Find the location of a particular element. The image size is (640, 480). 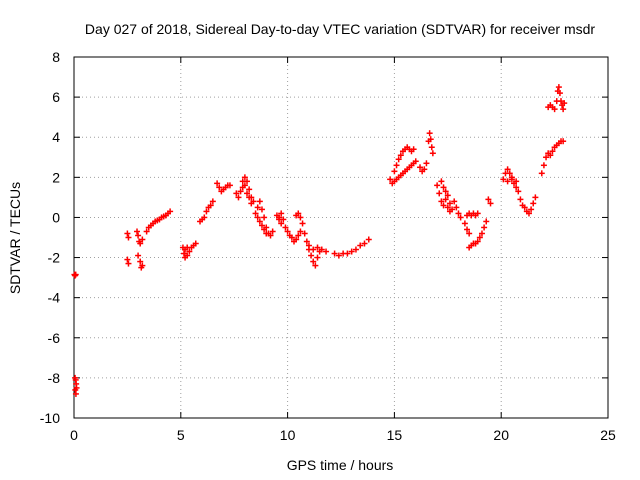

y-axis-label: SDTVAR / TECUs is located at coordinates (15, 238).